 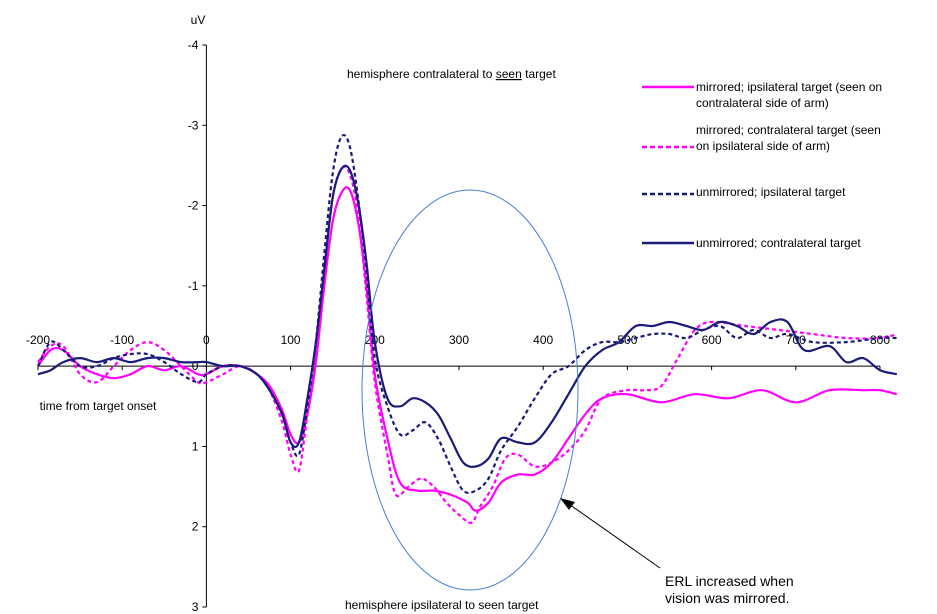 I want to click on top-label-start: hemisphere contralateral to, so click(x=421, y=74).